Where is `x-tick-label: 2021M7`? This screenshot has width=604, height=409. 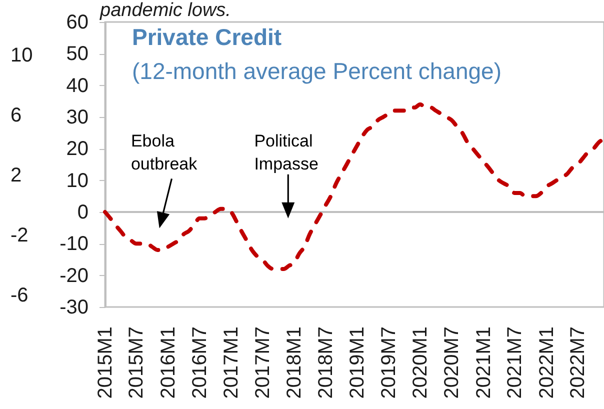
x-tick-label: 2021M7 is located at coordinates (515, 362).